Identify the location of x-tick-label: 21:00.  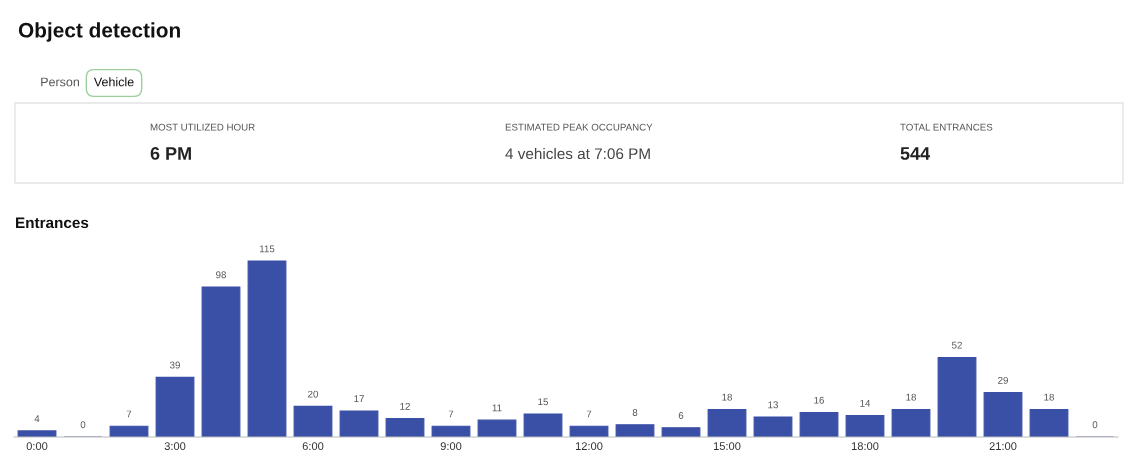
(1003, 446).